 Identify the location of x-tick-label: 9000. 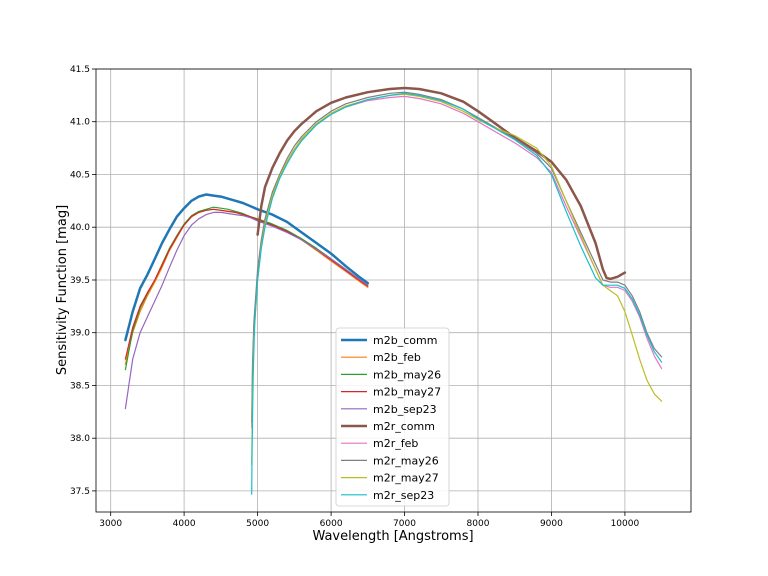
(551, 524).